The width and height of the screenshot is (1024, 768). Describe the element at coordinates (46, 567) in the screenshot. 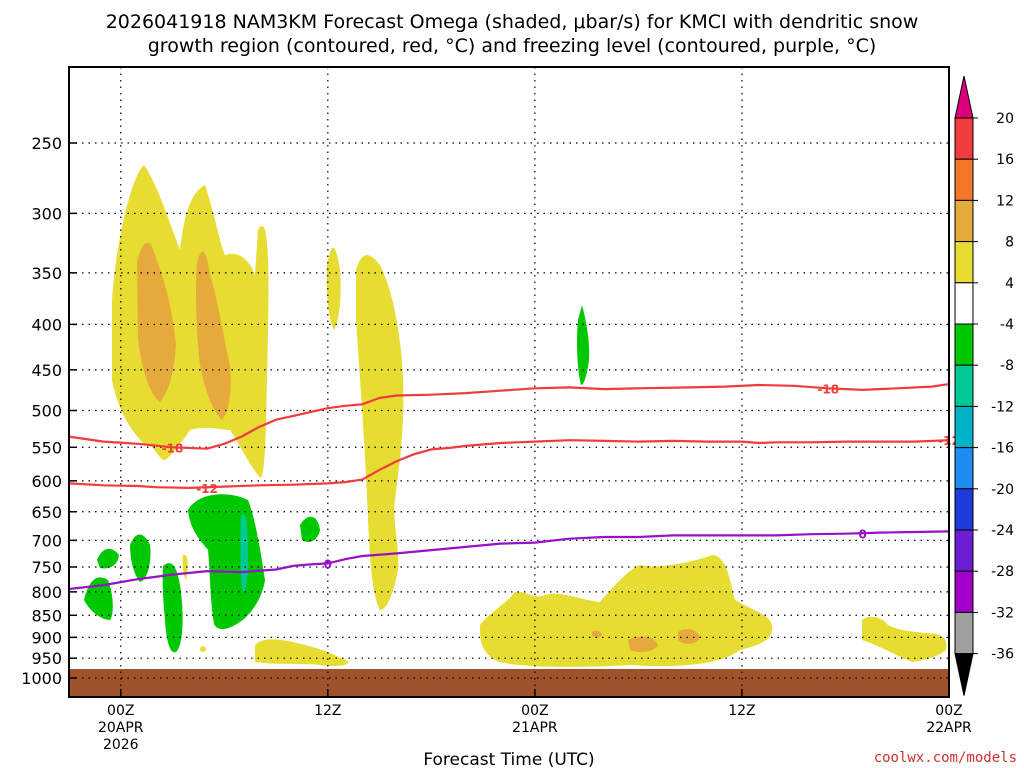

I see `y-tick-label-750: 750` at that location.